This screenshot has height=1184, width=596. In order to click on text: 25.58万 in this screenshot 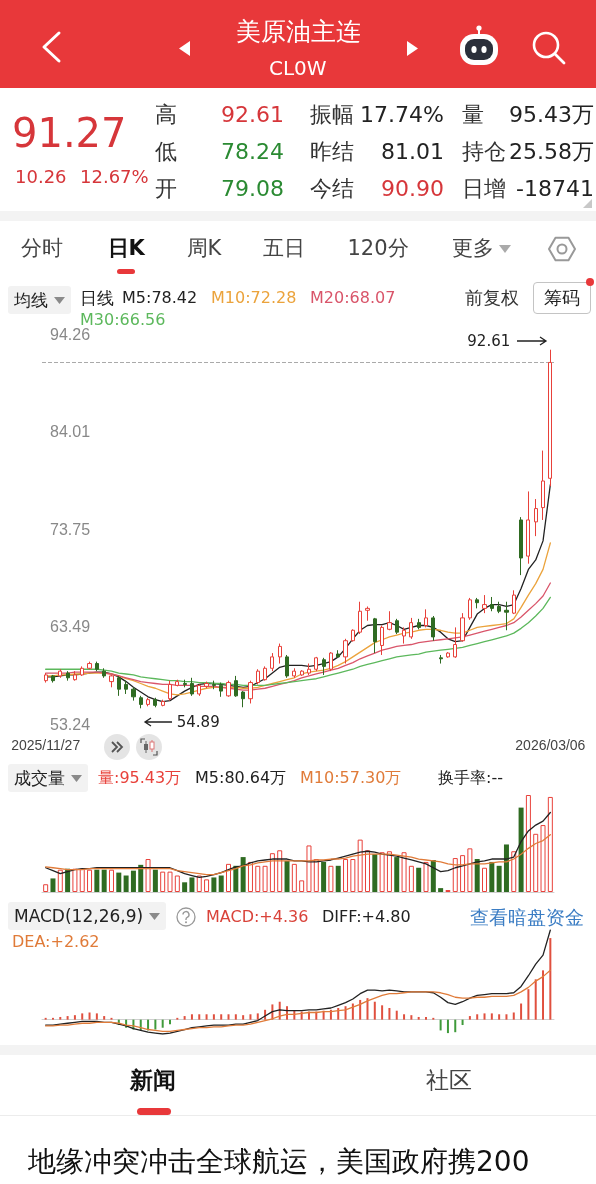, I will do `click(551, 152)`.